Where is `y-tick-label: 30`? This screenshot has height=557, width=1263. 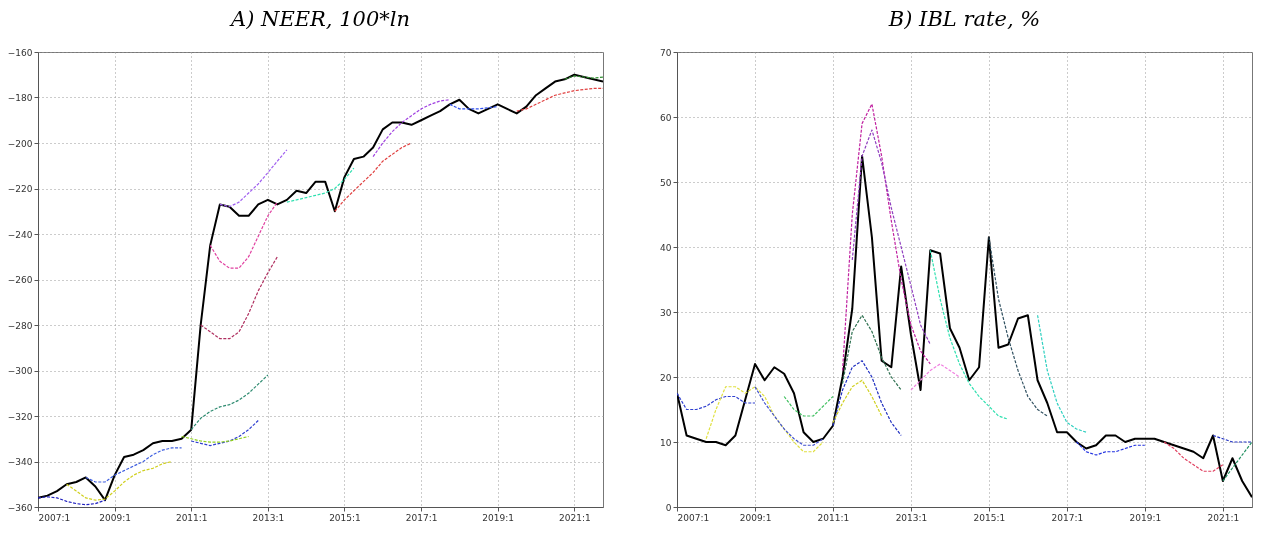 y-tick-label: 30 is located at coordinates (666, 312).